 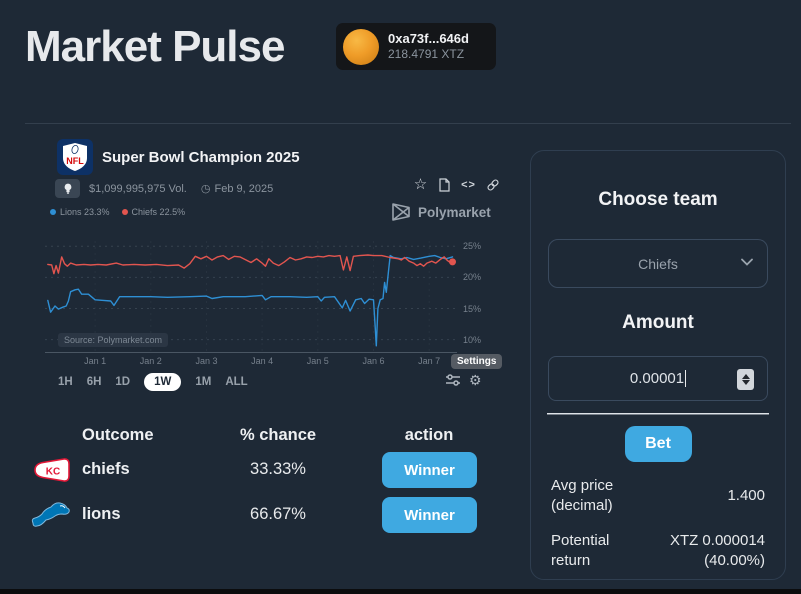 I want to click on y-tick-label: 25%, so click(x=472, y=246).